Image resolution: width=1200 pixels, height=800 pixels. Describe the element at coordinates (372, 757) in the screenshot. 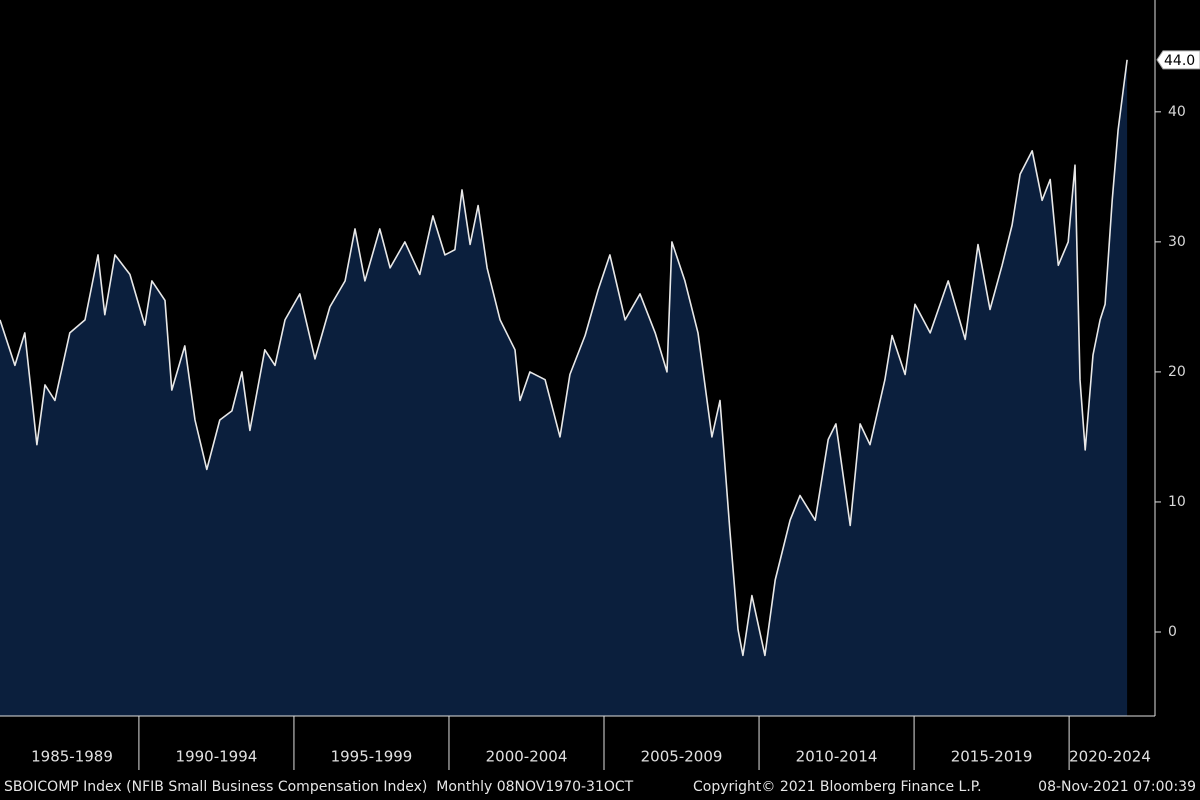

I see `x-period-label: 1995-1999` at that location.